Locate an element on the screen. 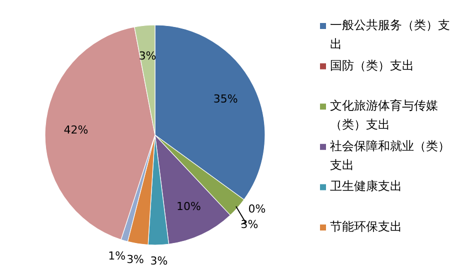  data-label: 1% is located at coordinates (117, 255).